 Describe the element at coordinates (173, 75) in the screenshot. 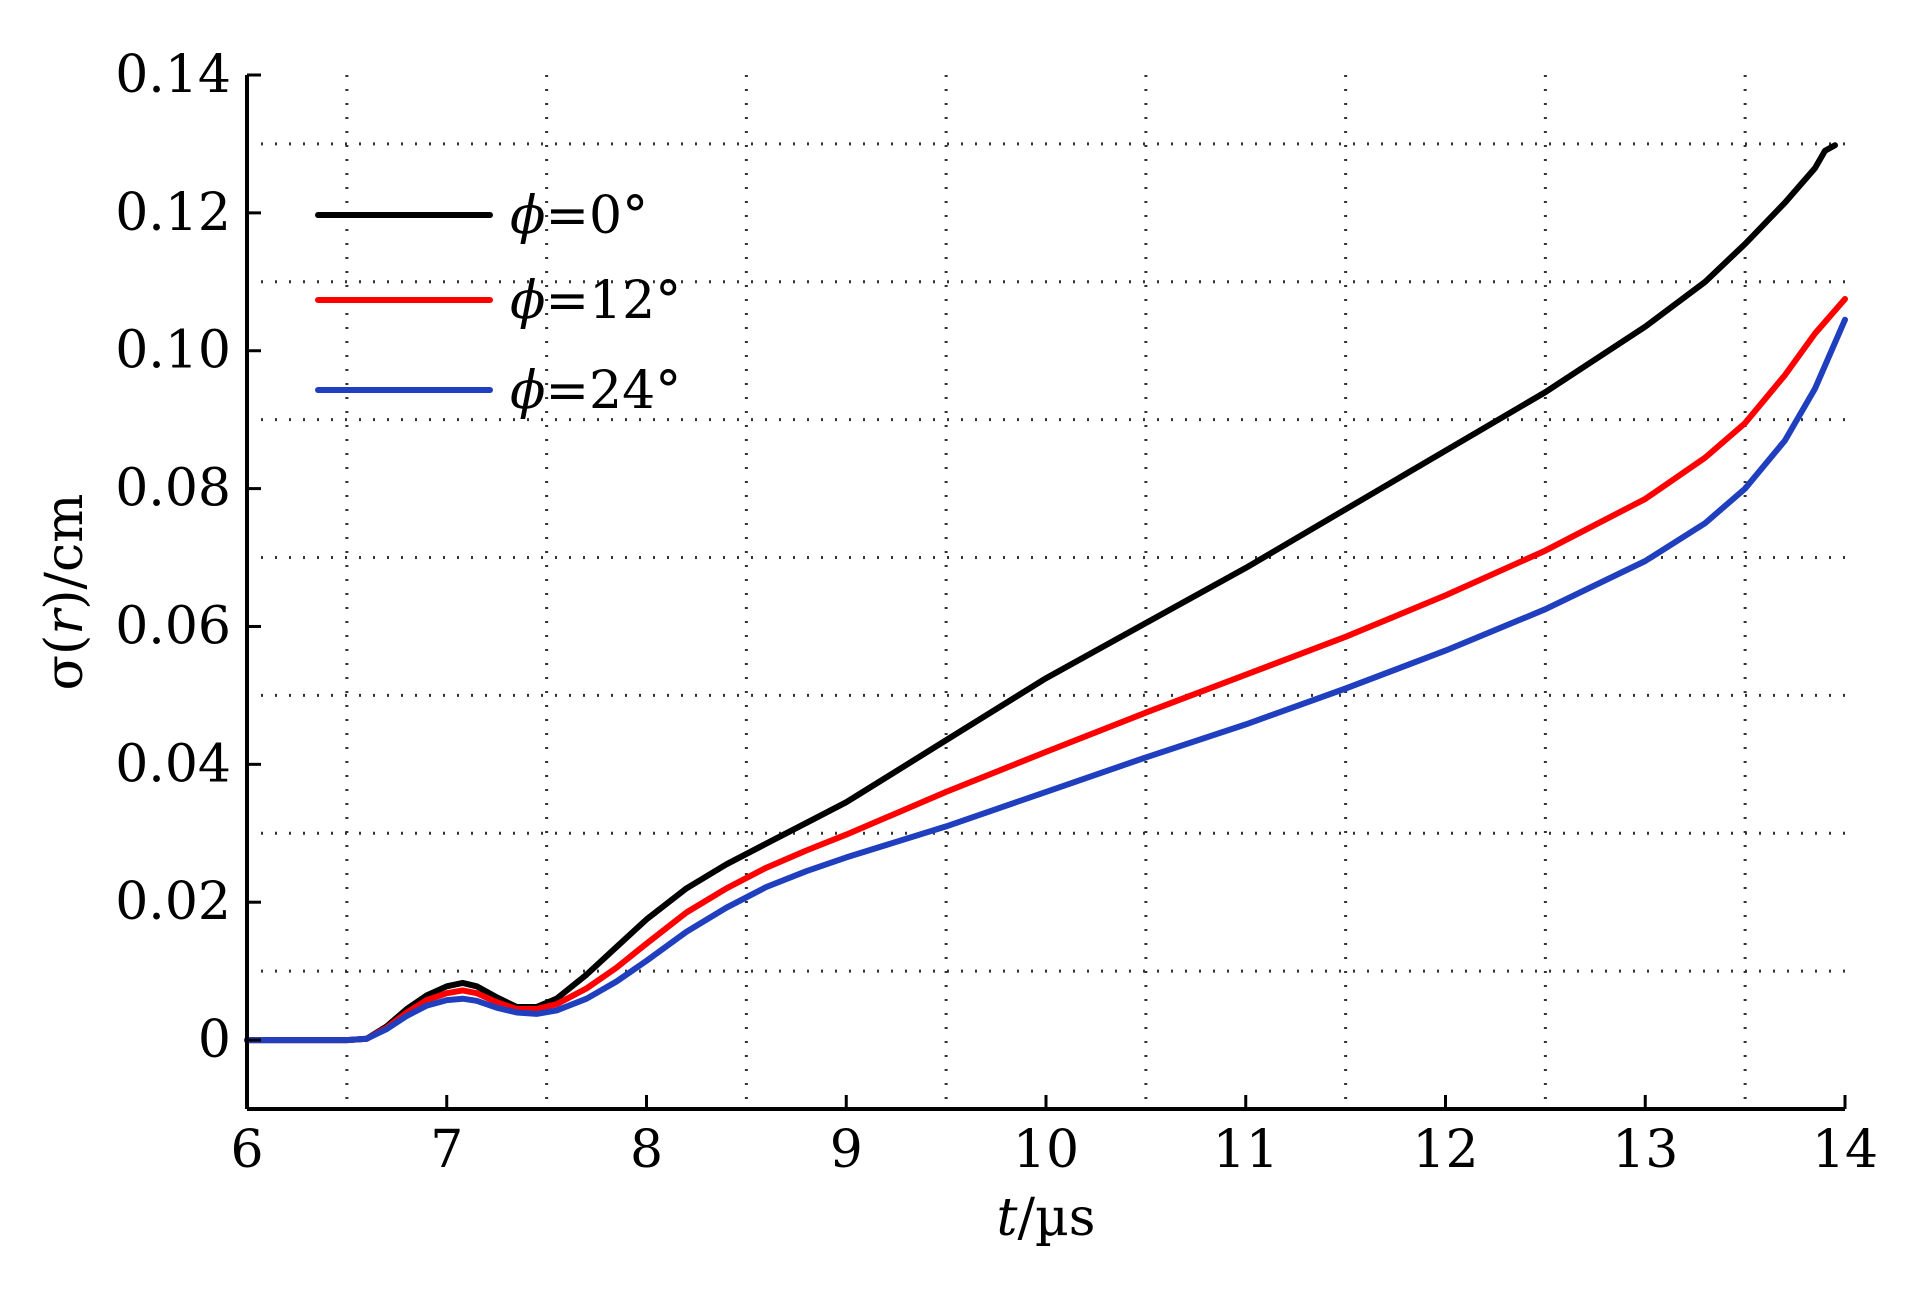

I see `y-tick-label: 0.14` at that location.